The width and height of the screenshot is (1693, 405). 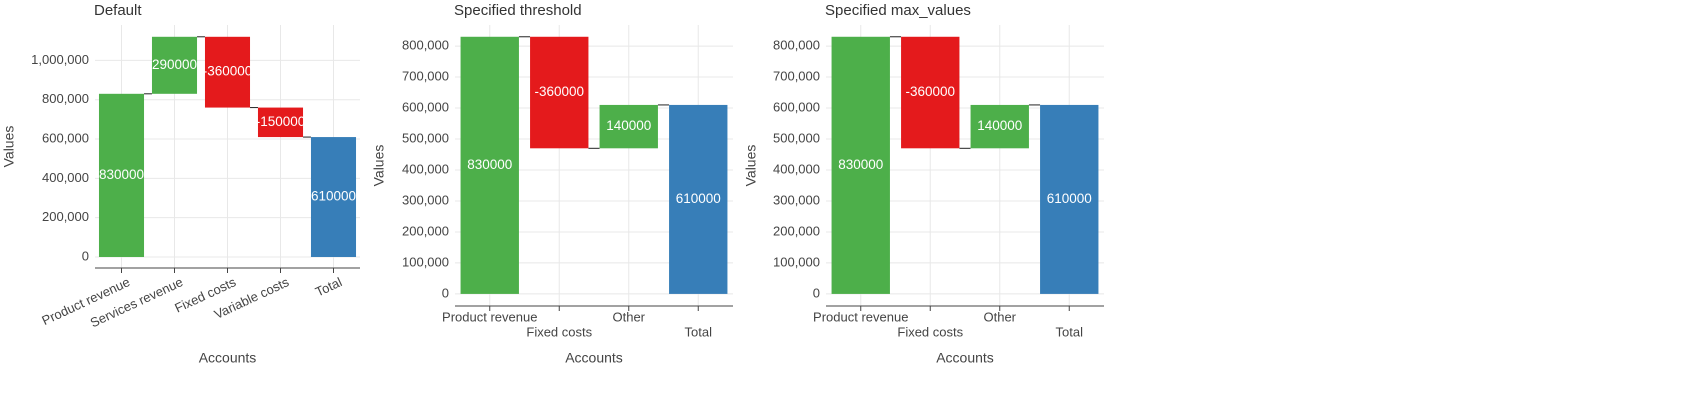 I want to click on chart-title: Specified max_values, so click(x=898, y=10).